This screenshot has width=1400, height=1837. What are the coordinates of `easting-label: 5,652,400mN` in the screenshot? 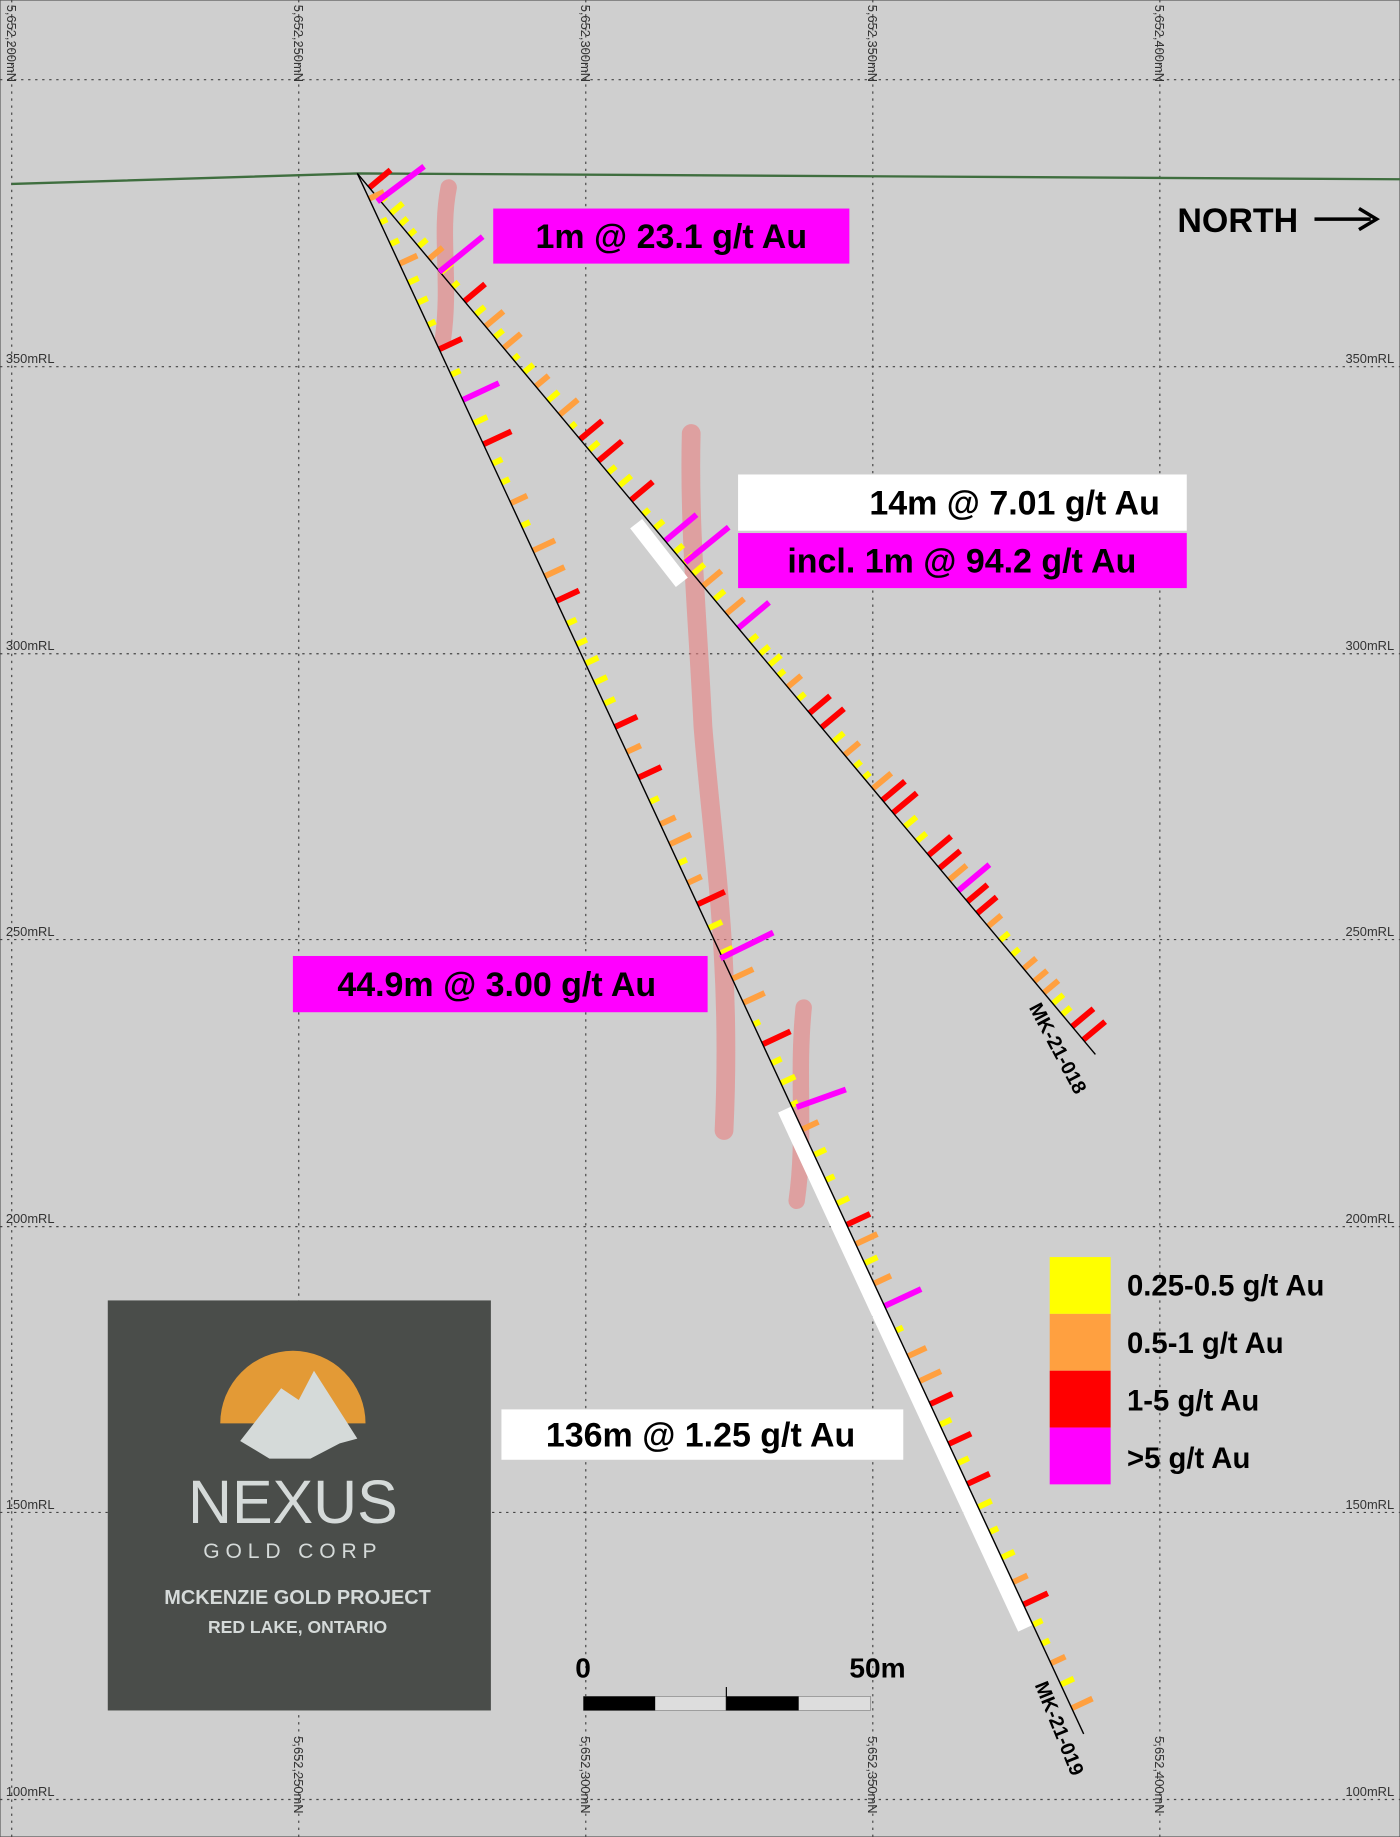 It's located at (1159, 43).